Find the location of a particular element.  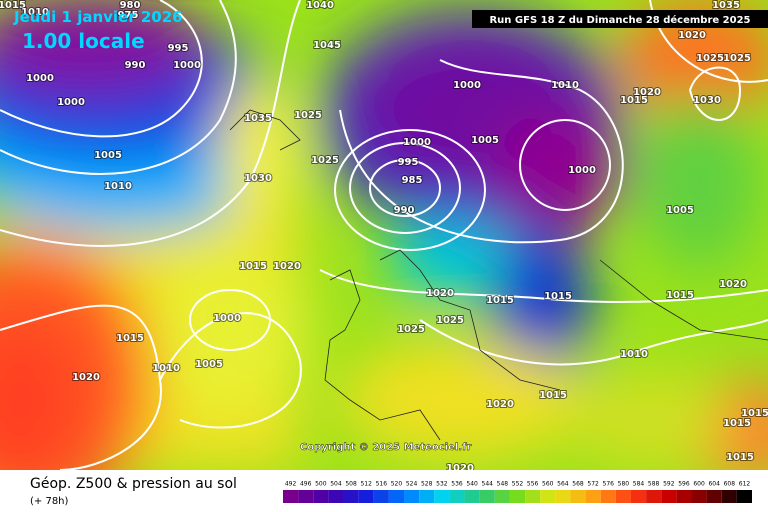

scale-label: 504 is located at coordinates (336, 484).